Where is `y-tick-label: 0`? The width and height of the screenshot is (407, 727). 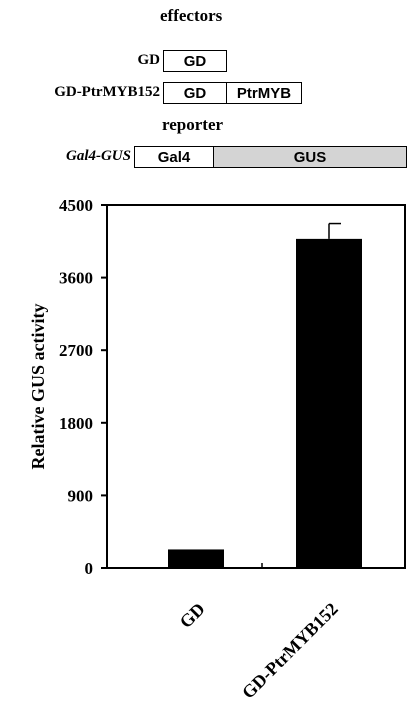 y-tick-label: 0 is located at coordinates (89, 568).